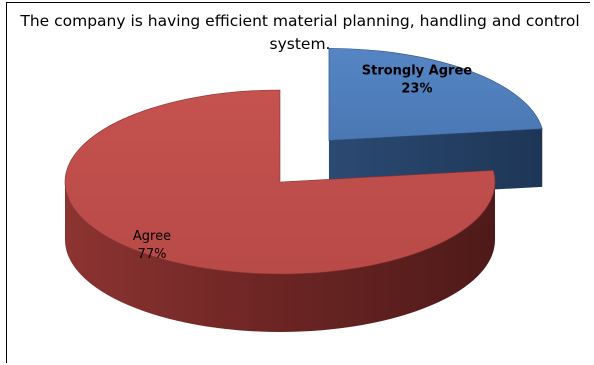  Describe the element at coordinates (435, 94) in the screenshot. I see `slice-top-face` at that location.